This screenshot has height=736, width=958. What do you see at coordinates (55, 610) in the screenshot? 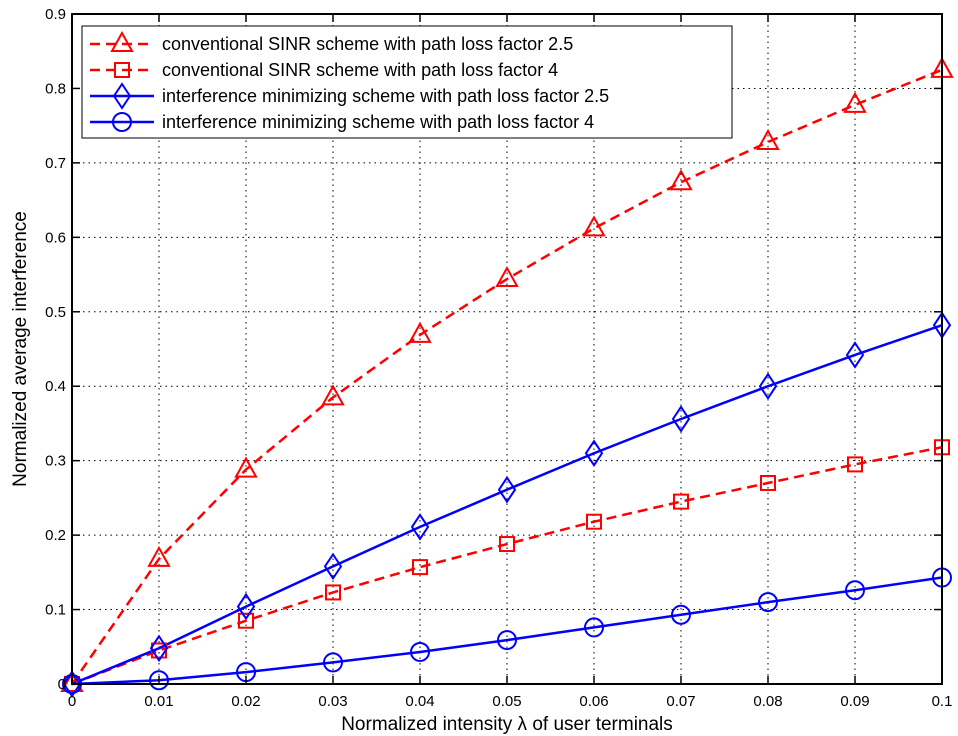
I see `y-tick-label: 0.1` at bounding box center [55, 610].